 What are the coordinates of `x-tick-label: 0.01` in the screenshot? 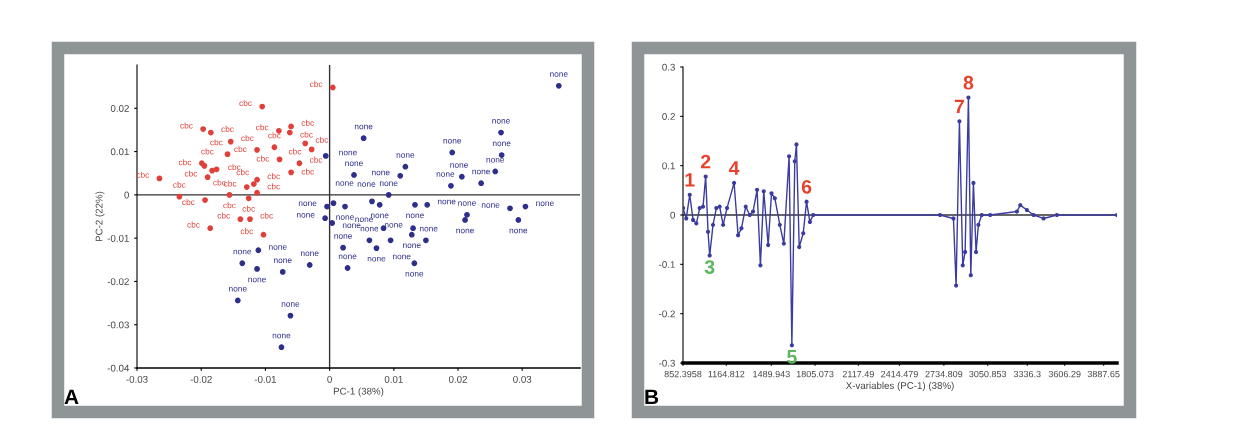 It's located at (393, 379).